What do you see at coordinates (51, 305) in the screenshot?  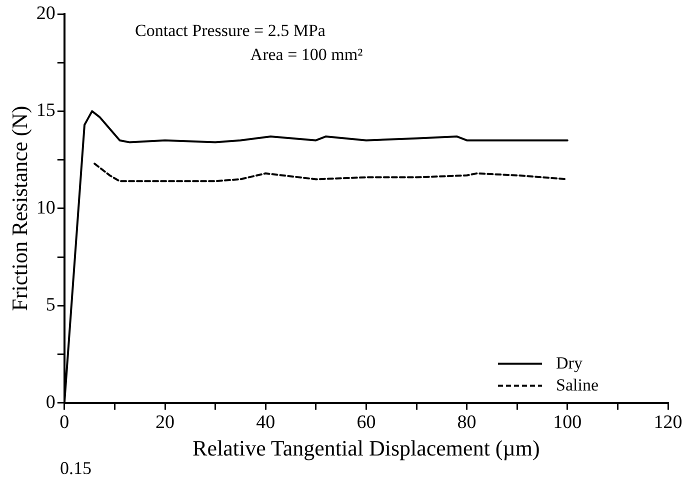 I see `y-tick-label: 5` at bounding box center [51, 305].